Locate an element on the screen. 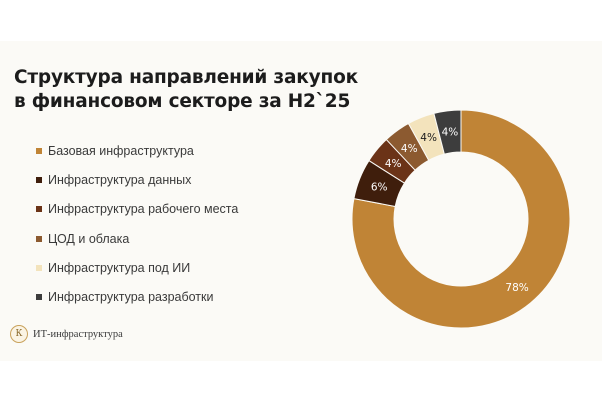  chart-title-line-1: Структура направлений закупок is located at coordinates (186, 77).